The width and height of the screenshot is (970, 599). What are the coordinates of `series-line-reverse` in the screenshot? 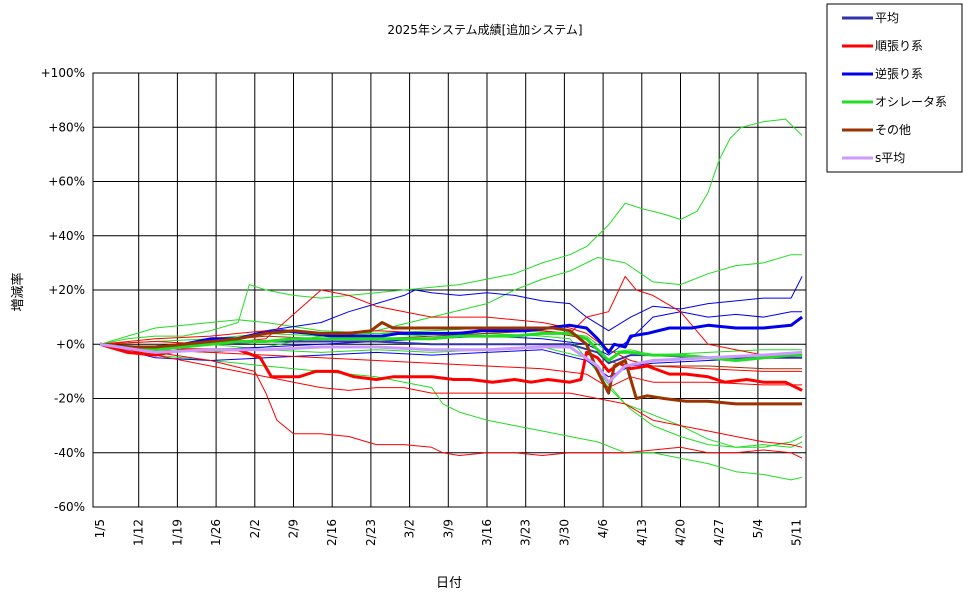 It's located at (451, 334).